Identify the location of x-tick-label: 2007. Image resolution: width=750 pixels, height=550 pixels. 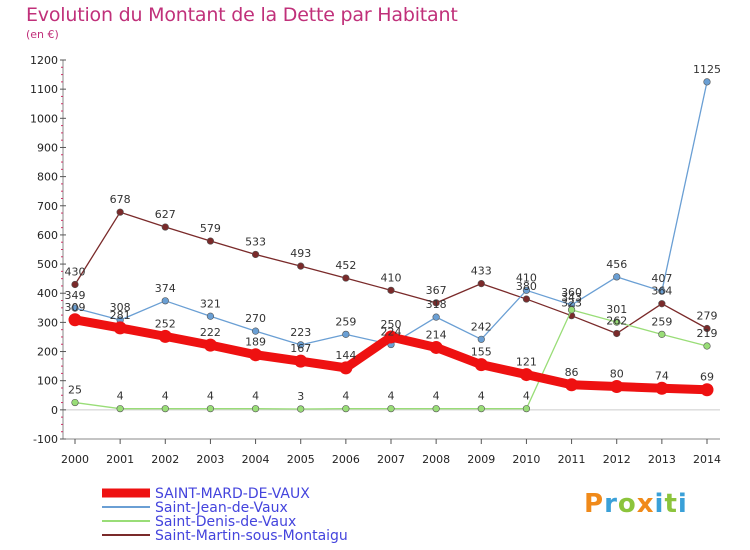
(391, 459).